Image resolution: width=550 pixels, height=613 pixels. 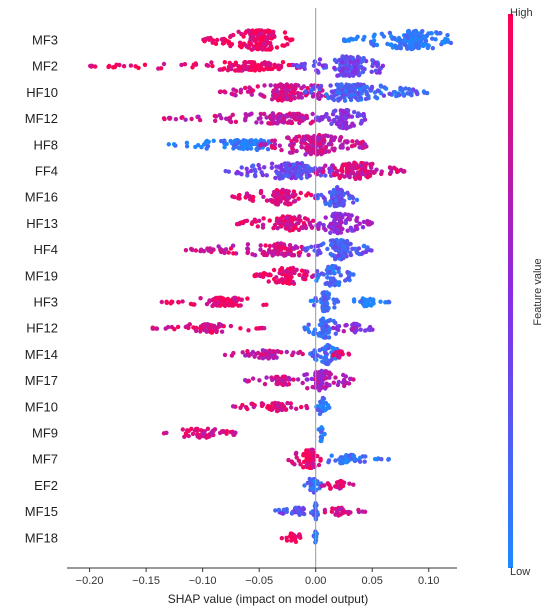 I want to click on feature-row-mf3, so click(x=327, y=40).